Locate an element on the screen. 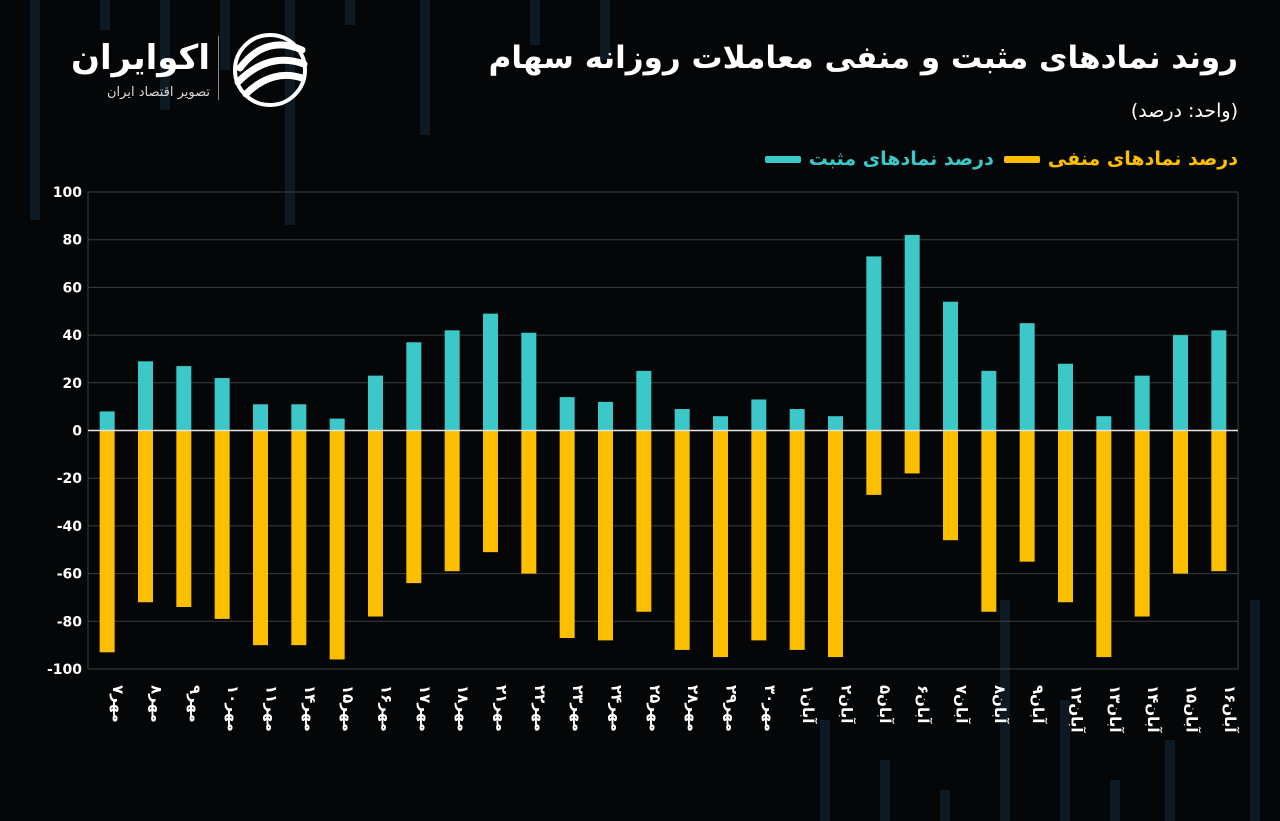 This screenshot has width=1280, height=821. y-tick-label: -40 is located at coordinates (70, 527).